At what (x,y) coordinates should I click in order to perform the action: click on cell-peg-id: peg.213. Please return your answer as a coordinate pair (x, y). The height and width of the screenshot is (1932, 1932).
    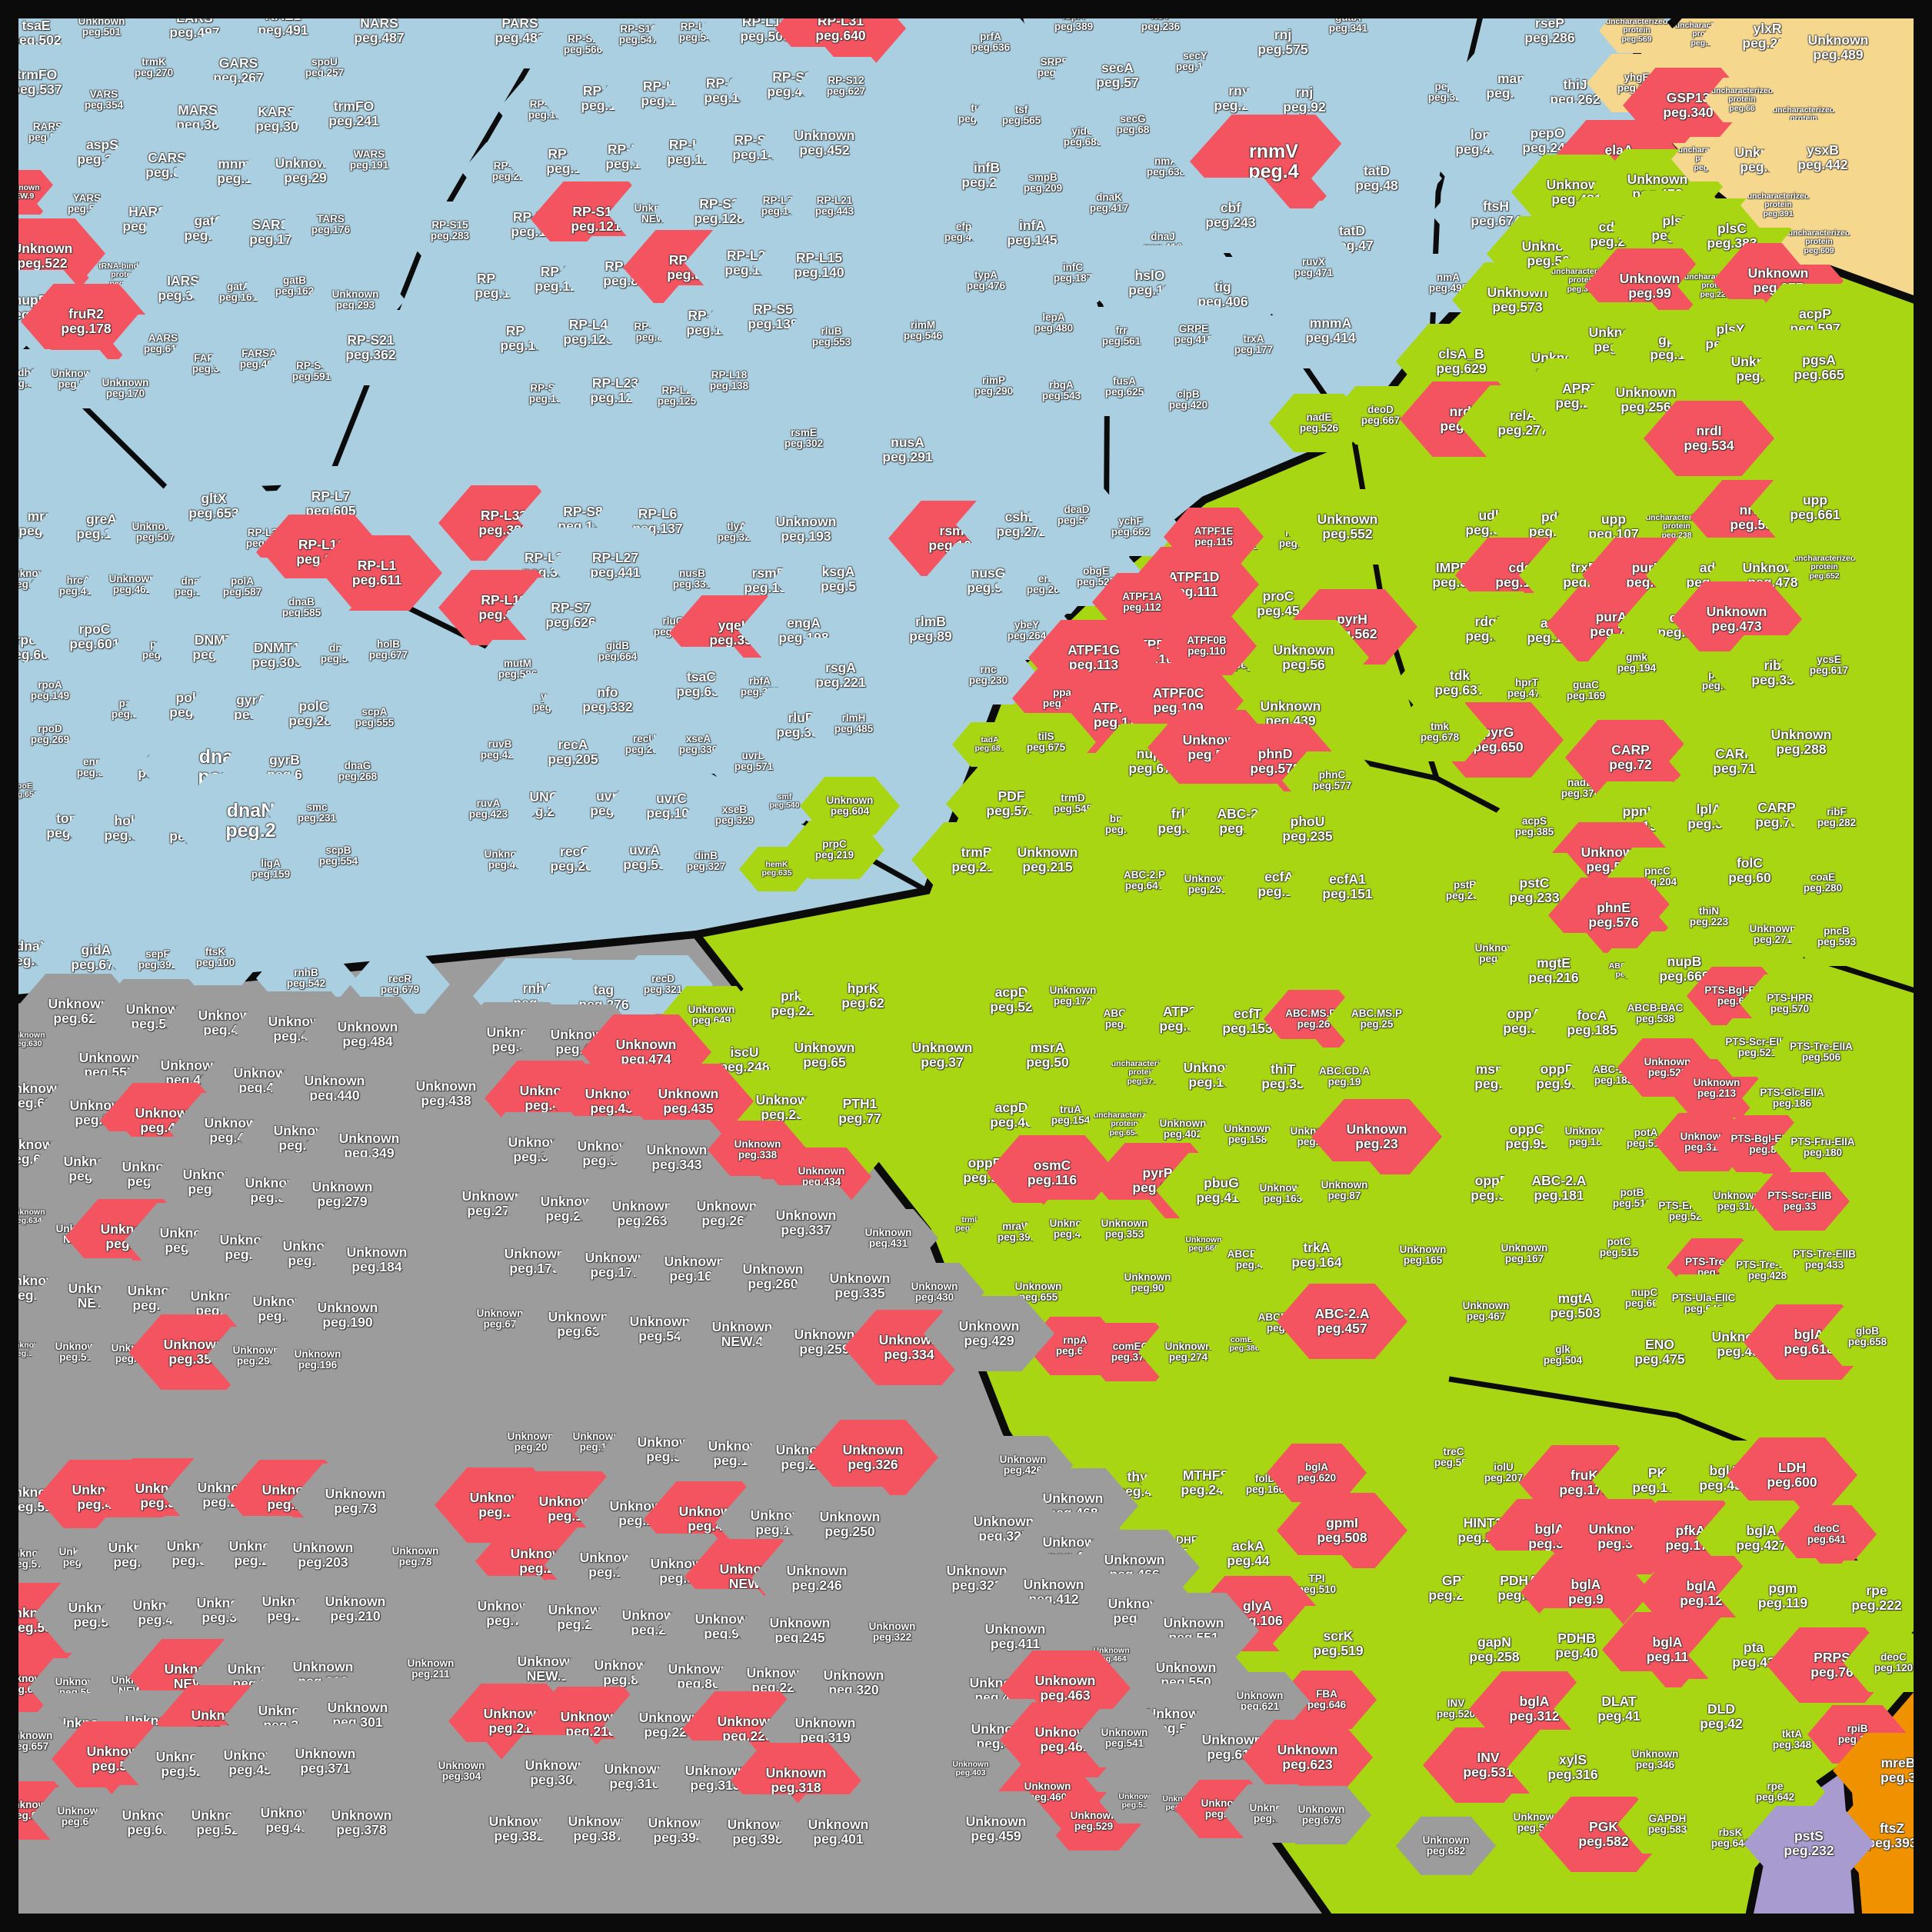
    Looking at the image, I should click on (1717, 1093).